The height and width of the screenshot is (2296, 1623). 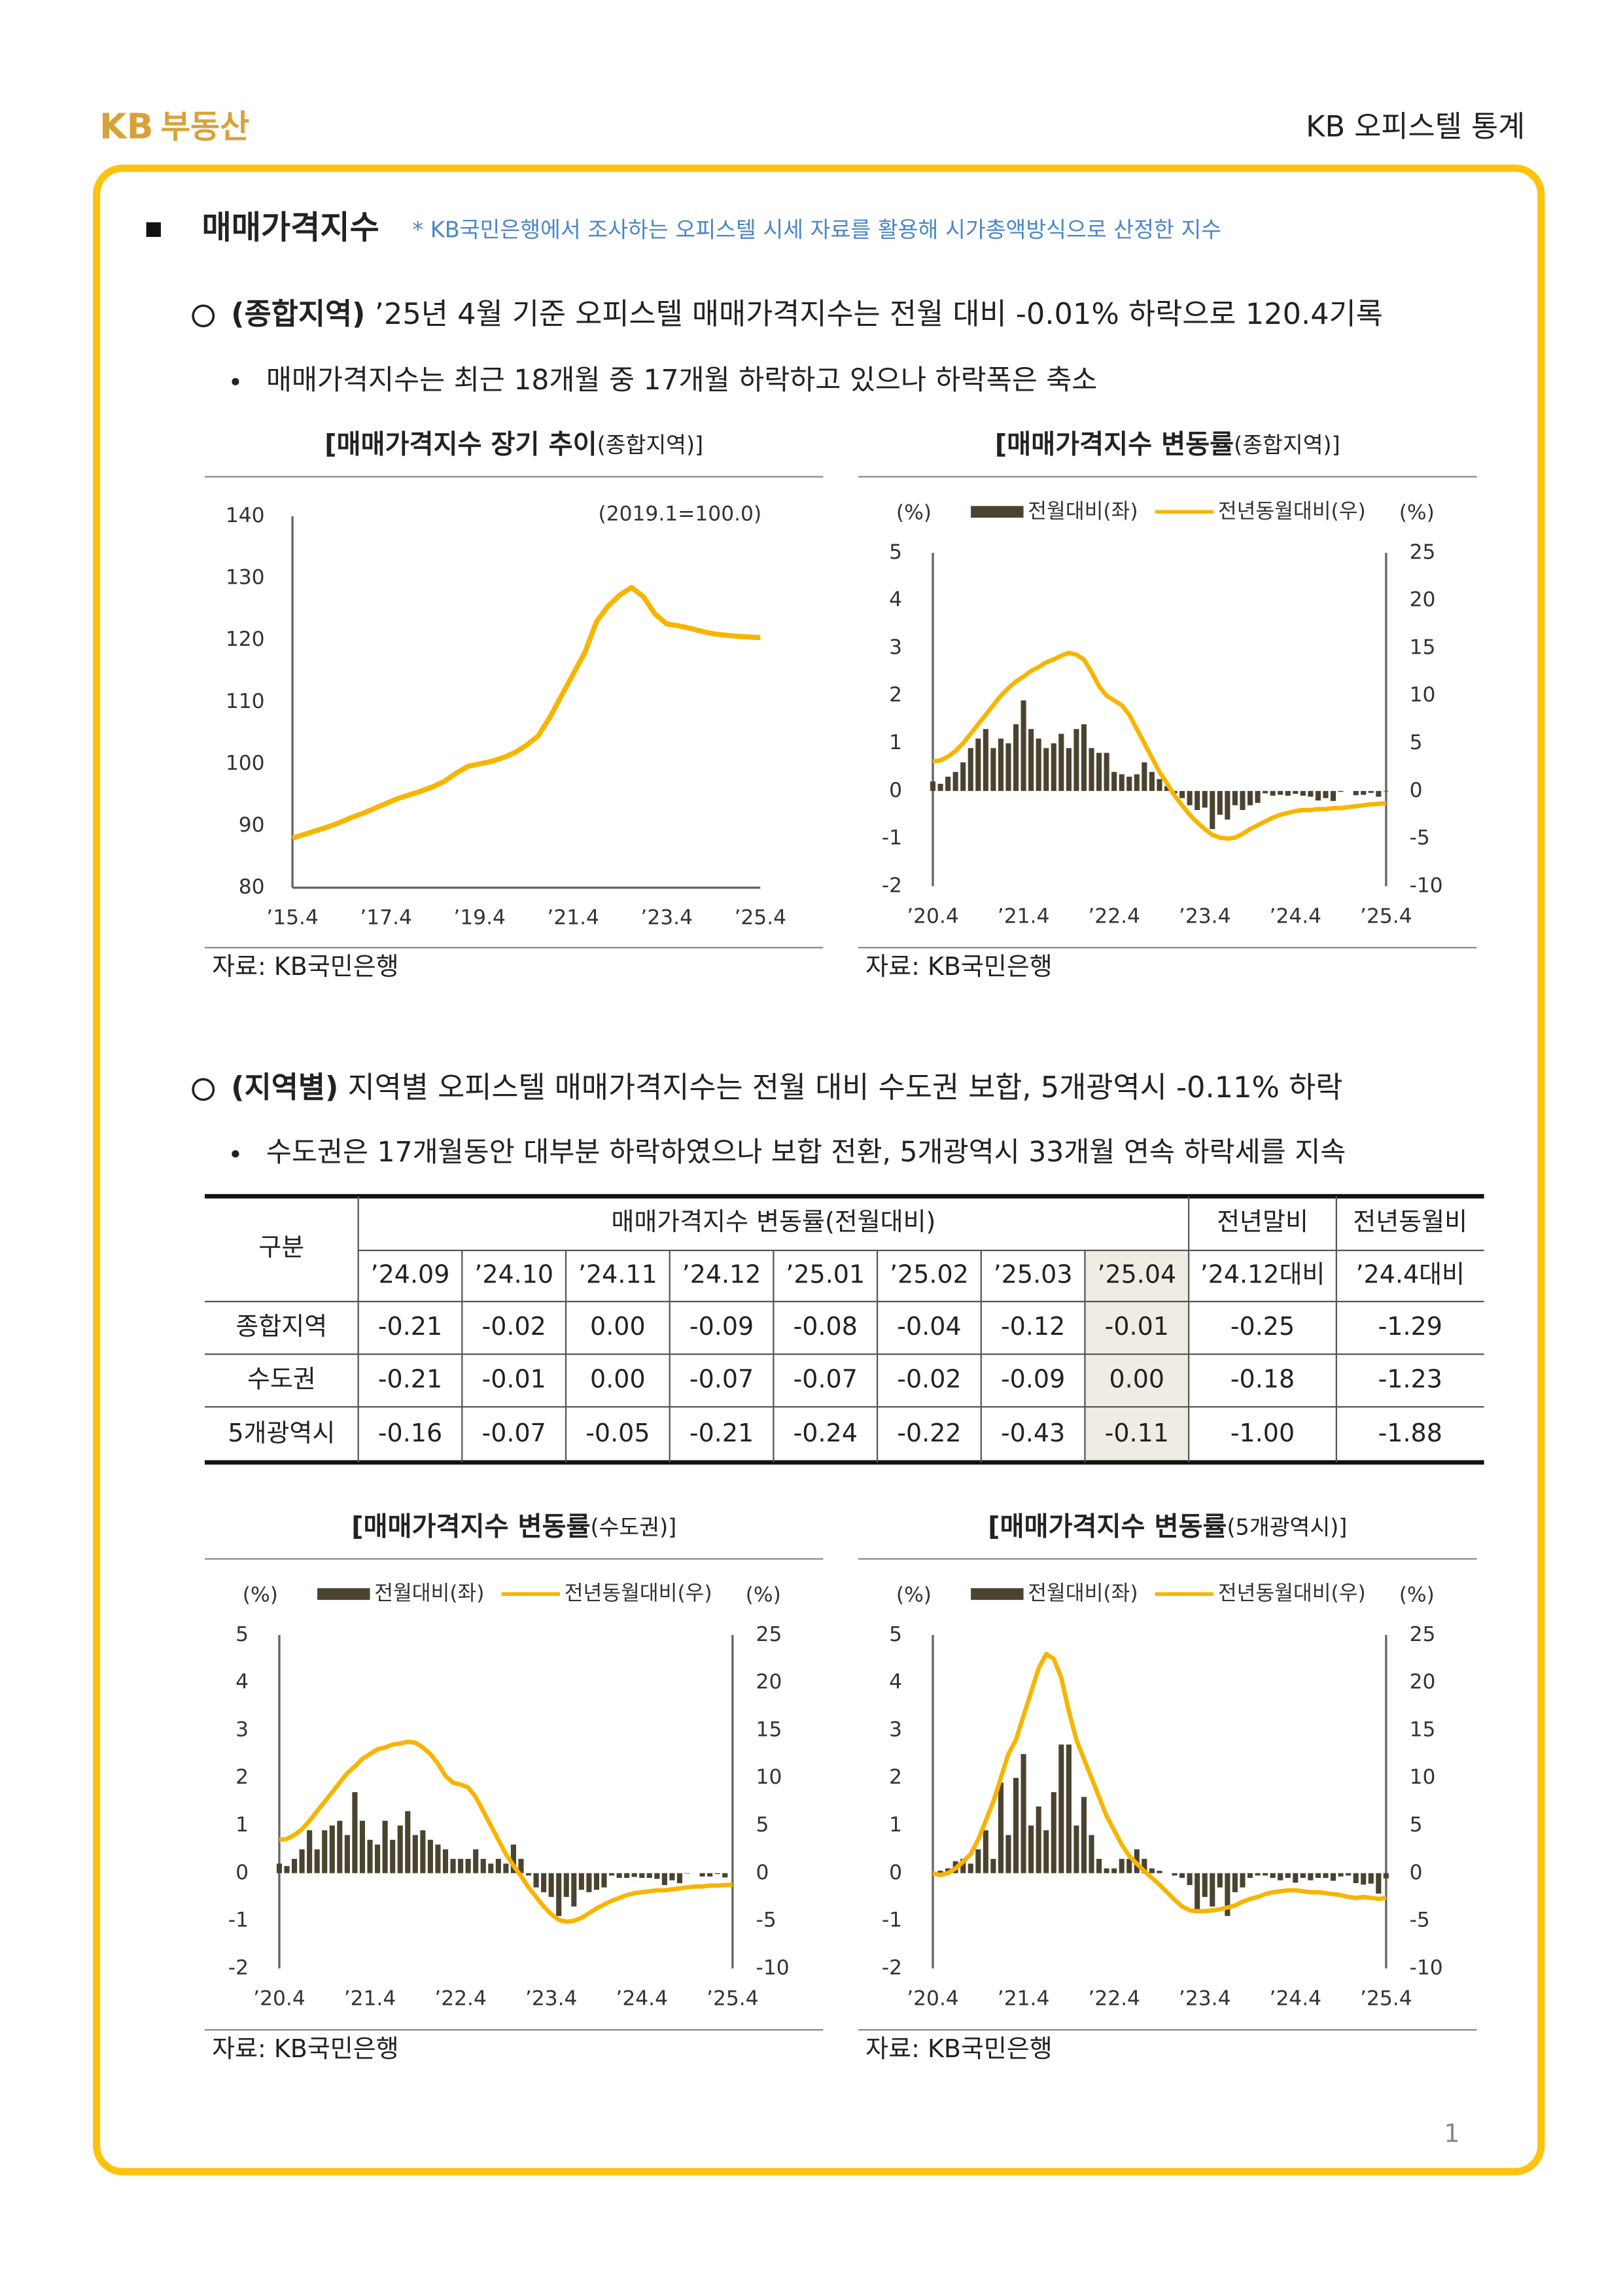 What do you see at coordinates (825, 1274) in the screenshot?
I see `table-column: ’25.01` at bounding box center [825, 1274].